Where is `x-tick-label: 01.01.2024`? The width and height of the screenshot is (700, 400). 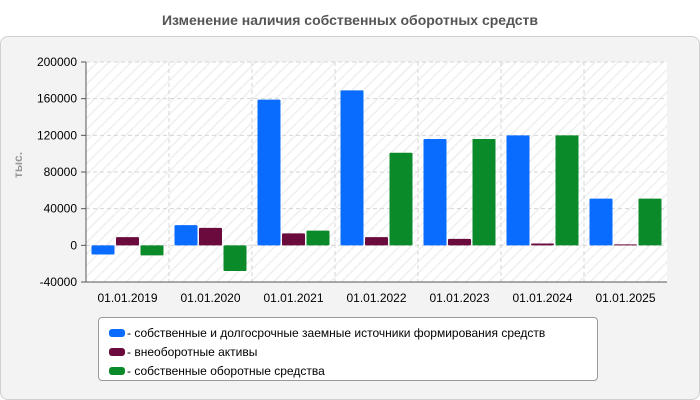
x-tick-label: 01.01.2024 is located at coordinates (542, 298).